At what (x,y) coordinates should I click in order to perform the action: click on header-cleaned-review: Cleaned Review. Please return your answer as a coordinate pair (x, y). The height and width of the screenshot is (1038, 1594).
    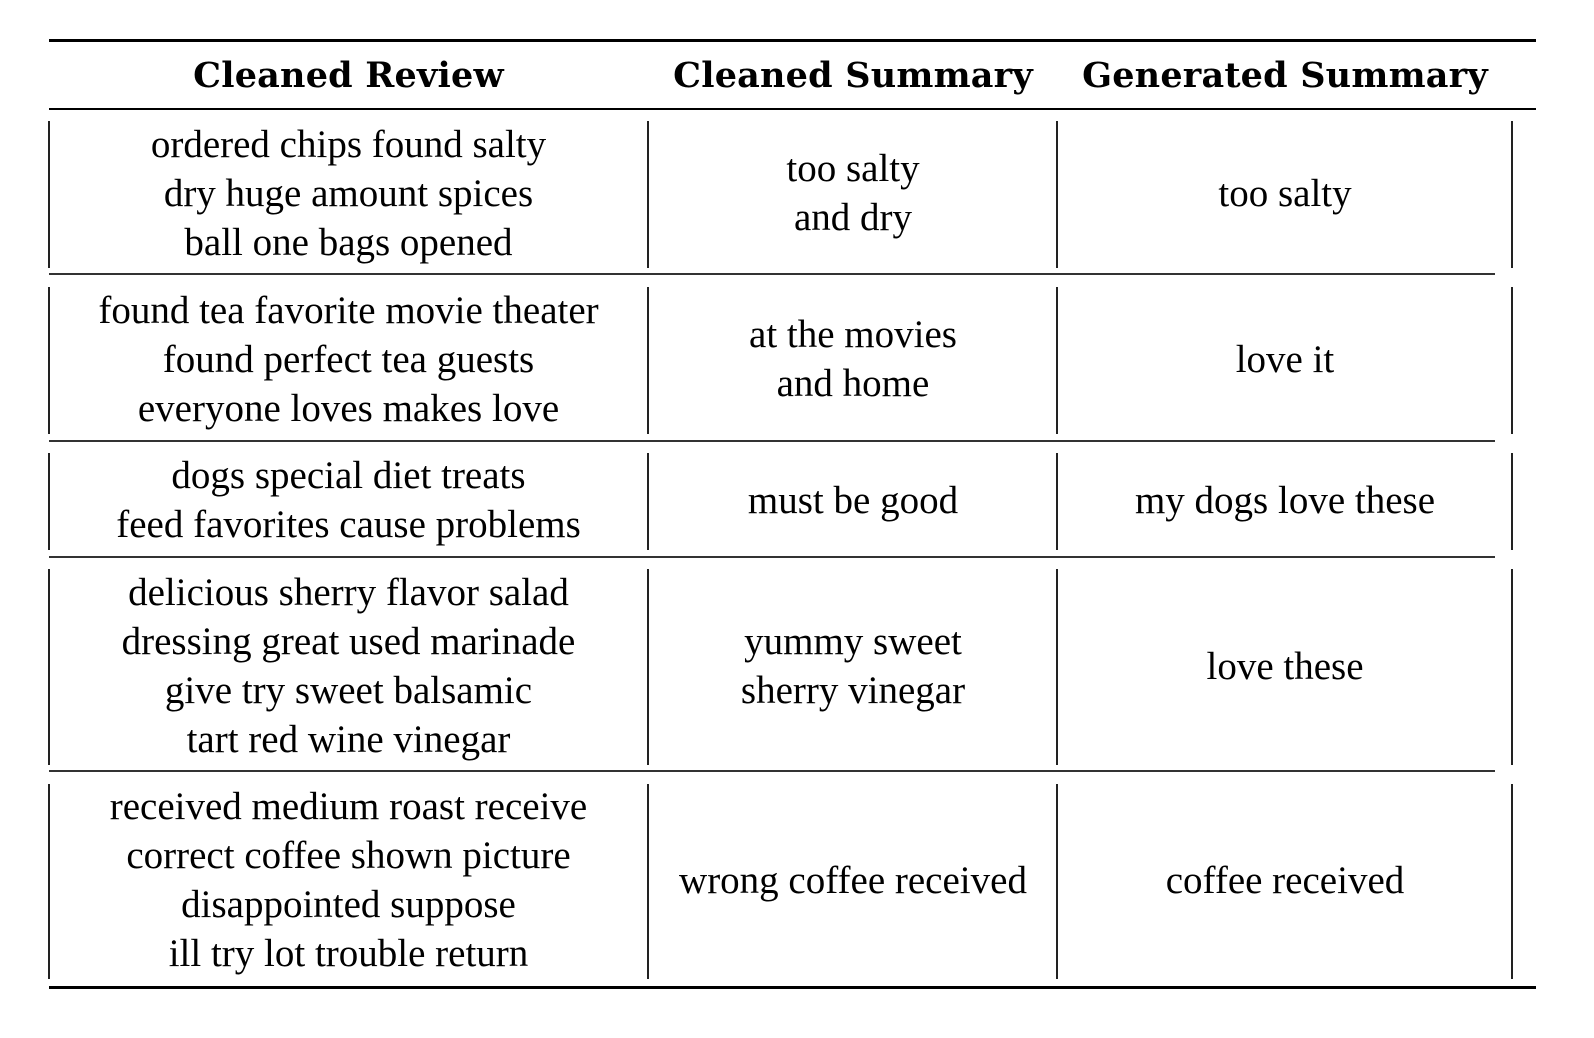
    Looking at the image, I should click on (348, 75).